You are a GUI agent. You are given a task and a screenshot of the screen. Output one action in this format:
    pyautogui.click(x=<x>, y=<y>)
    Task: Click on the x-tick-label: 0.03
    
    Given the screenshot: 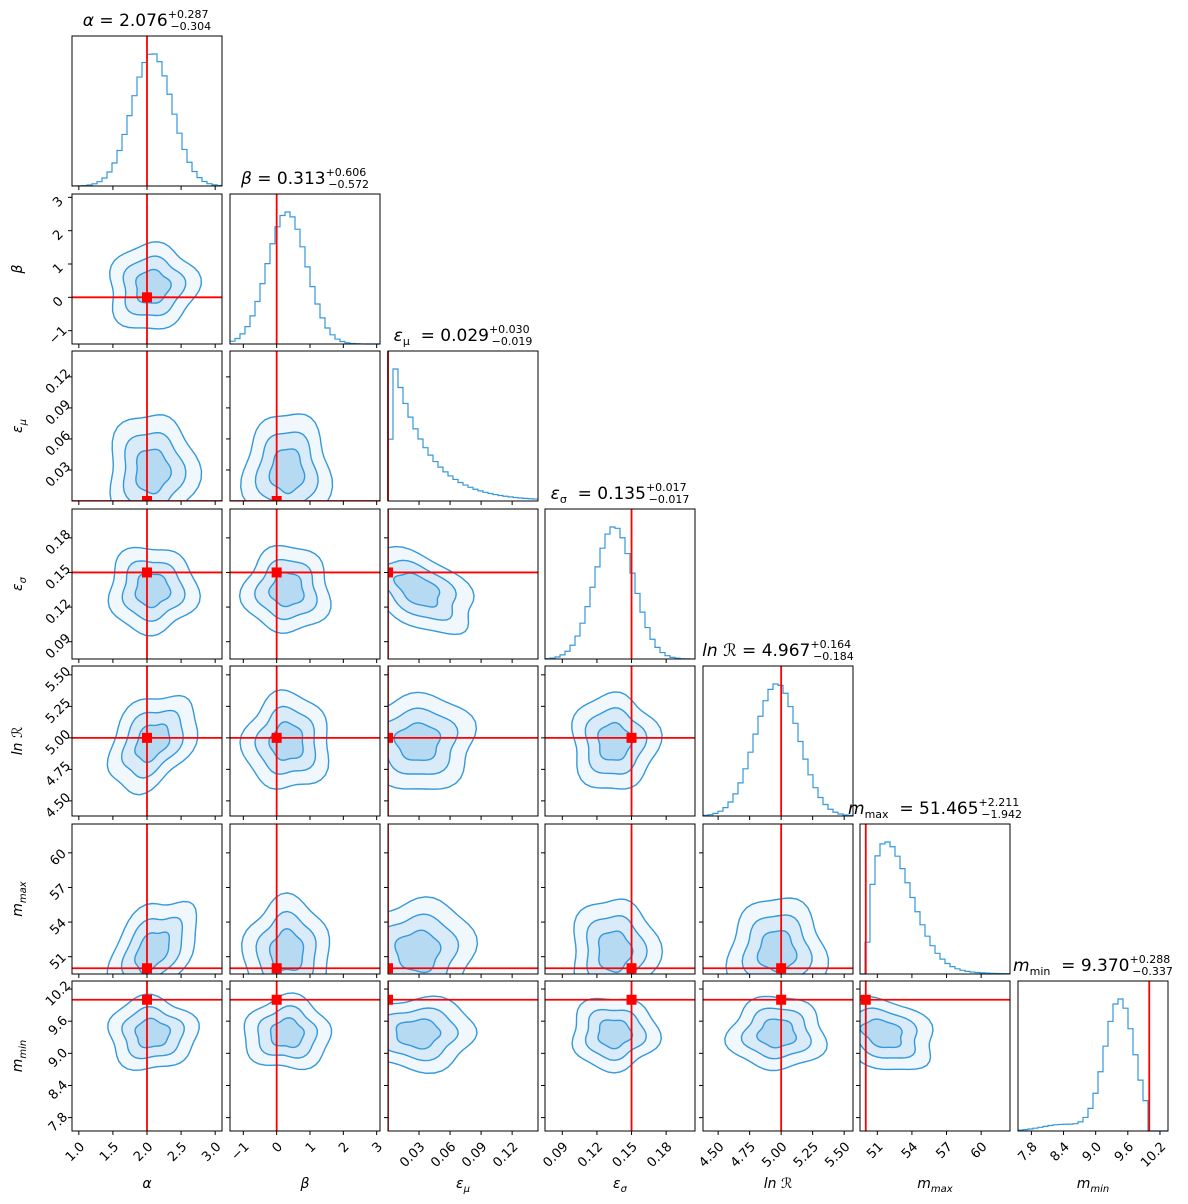 What is the action you would take?
    pyautogui.click(x=412, y=1155)
    